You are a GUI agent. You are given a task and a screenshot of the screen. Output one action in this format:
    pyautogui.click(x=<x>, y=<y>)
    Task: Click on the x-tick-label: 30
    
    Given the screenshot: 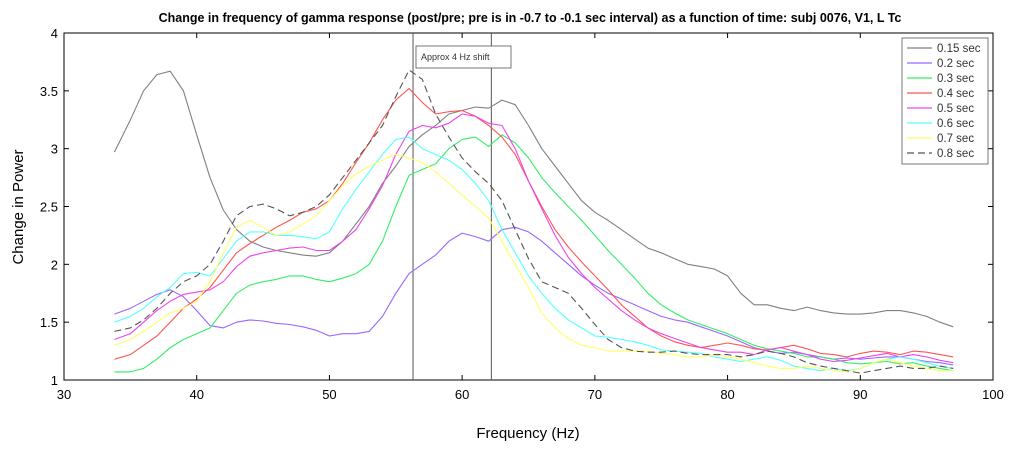 What is the action you would take?
    pyautogui.click(x=64, y=394)
    